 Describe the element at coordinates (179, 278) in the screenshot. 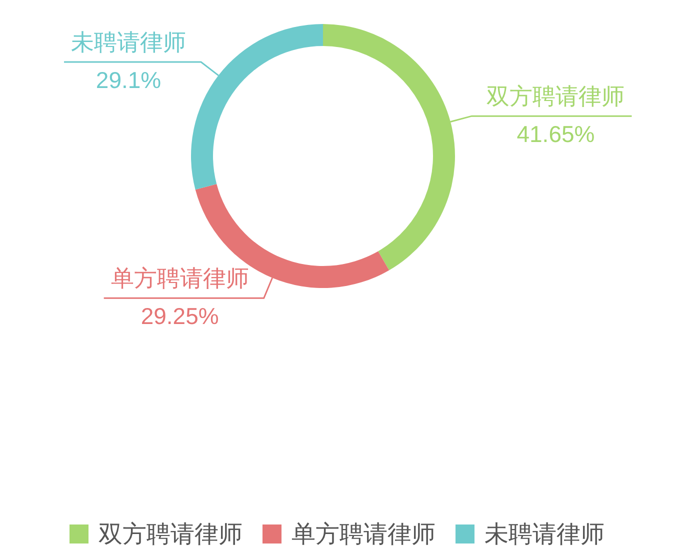

I see `slice-label: 单方聘请律师` at that location.